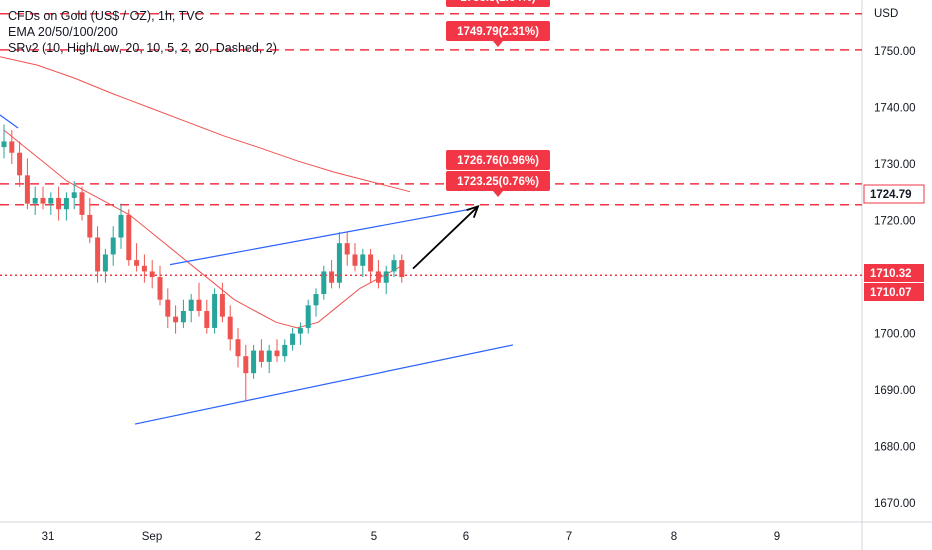  Describe the element at coordinates (895, 222) in the screenshot. I see `price-tick-label: 1720.00` at that location.